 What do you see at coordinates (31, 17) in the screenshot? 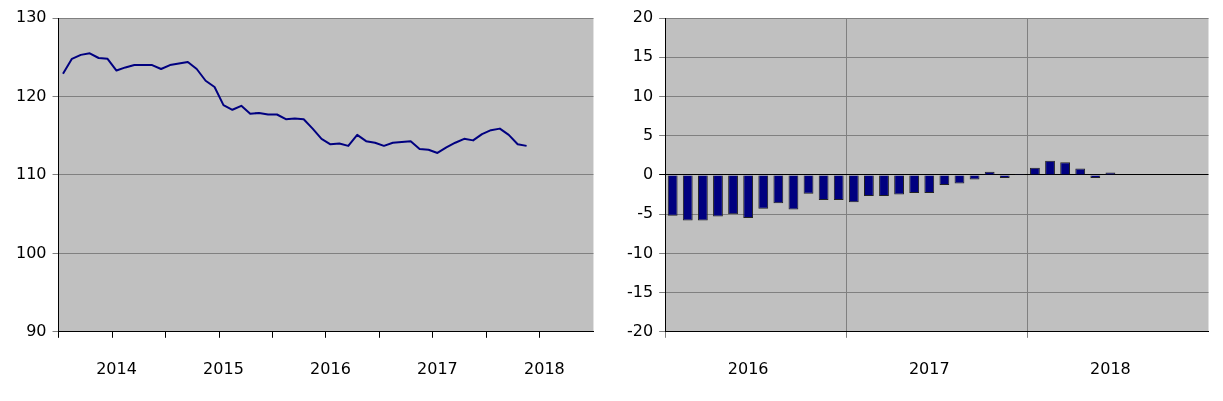
I see `y-tick-label: 130` at bounding box center [31, 17].